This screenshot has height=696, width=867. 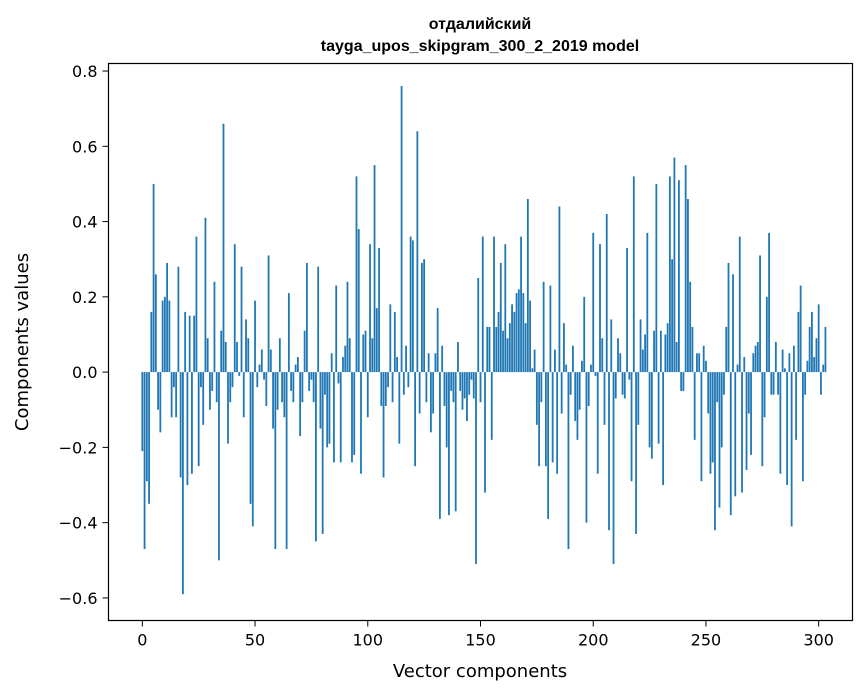 What do you see at coordinates (84, 335) in the screenshot?
I see `y-axis-ticks: −0.6 −0.4 −0.2 0.0 0.2 0.4 0.6 0.8` at bounding box center [84, 335].